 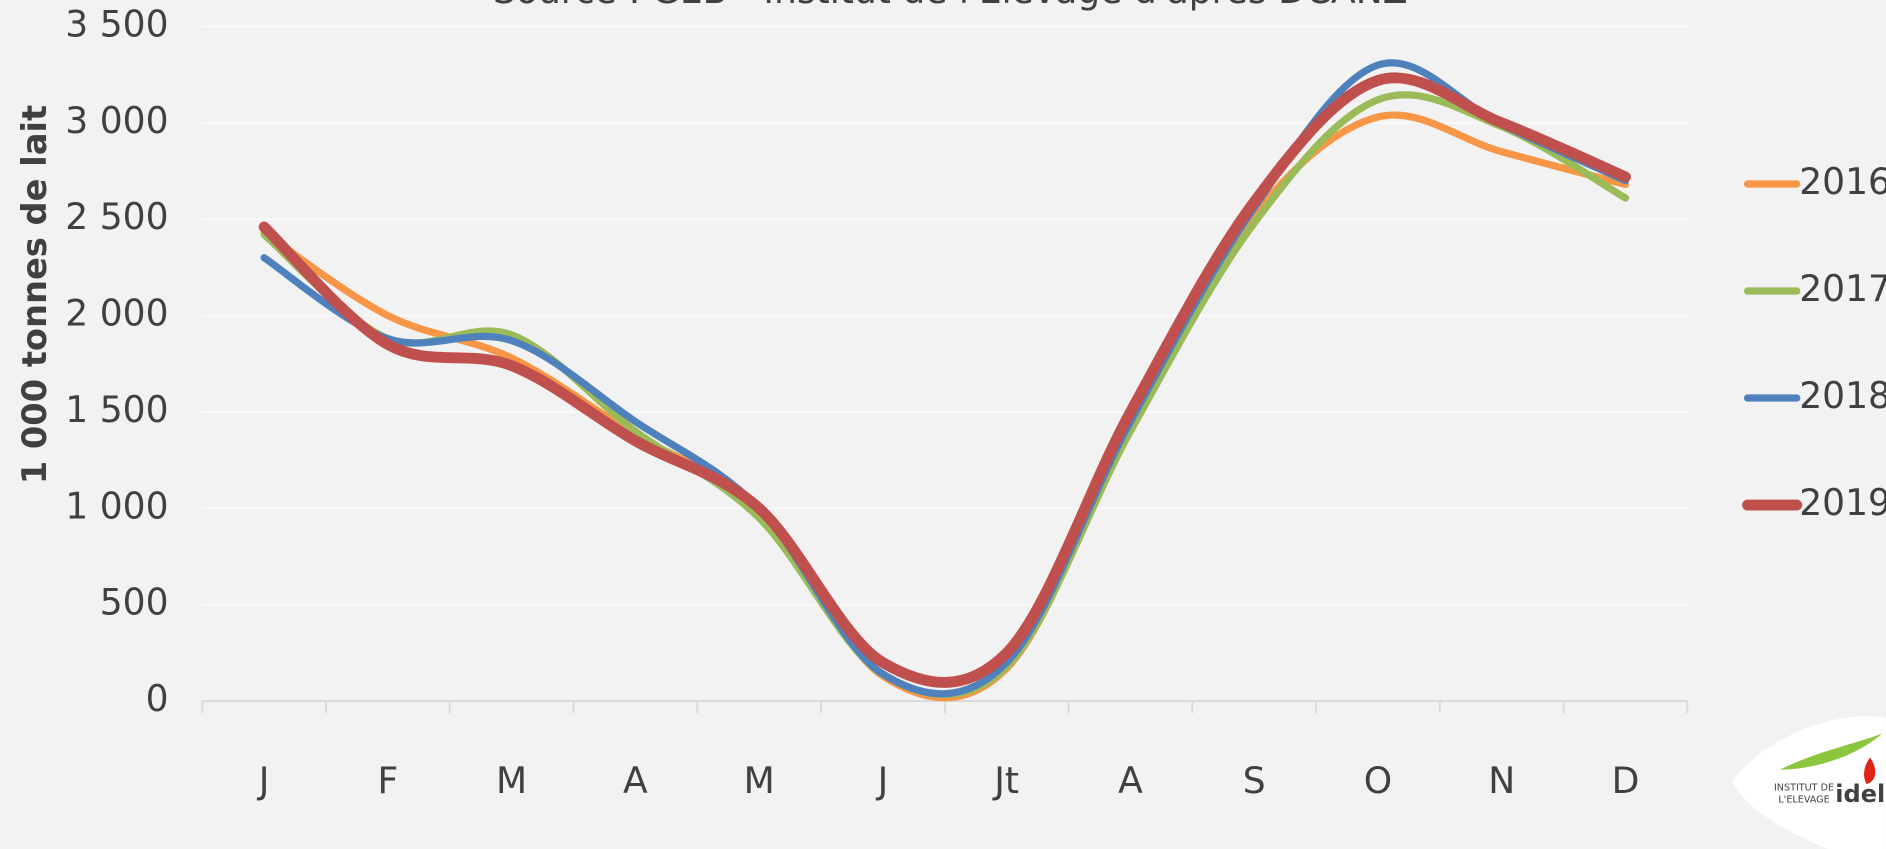 What do you see at coordinates (1626, 781) in the screenshot?
I see `x-tick-label: D` at bounding box center [1626, 781].